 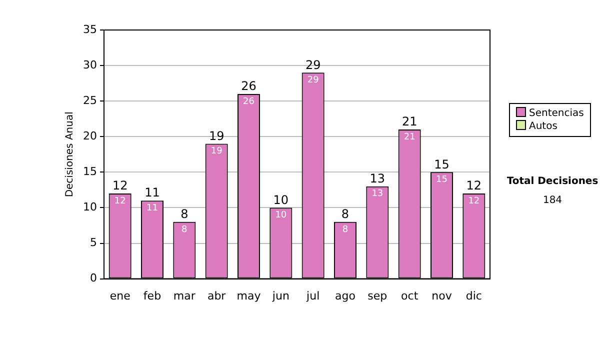 What do you see at coordinates (89, 171) in the screenshot?
I see `y-tick-label: 15` at bounding box center [89, 171].